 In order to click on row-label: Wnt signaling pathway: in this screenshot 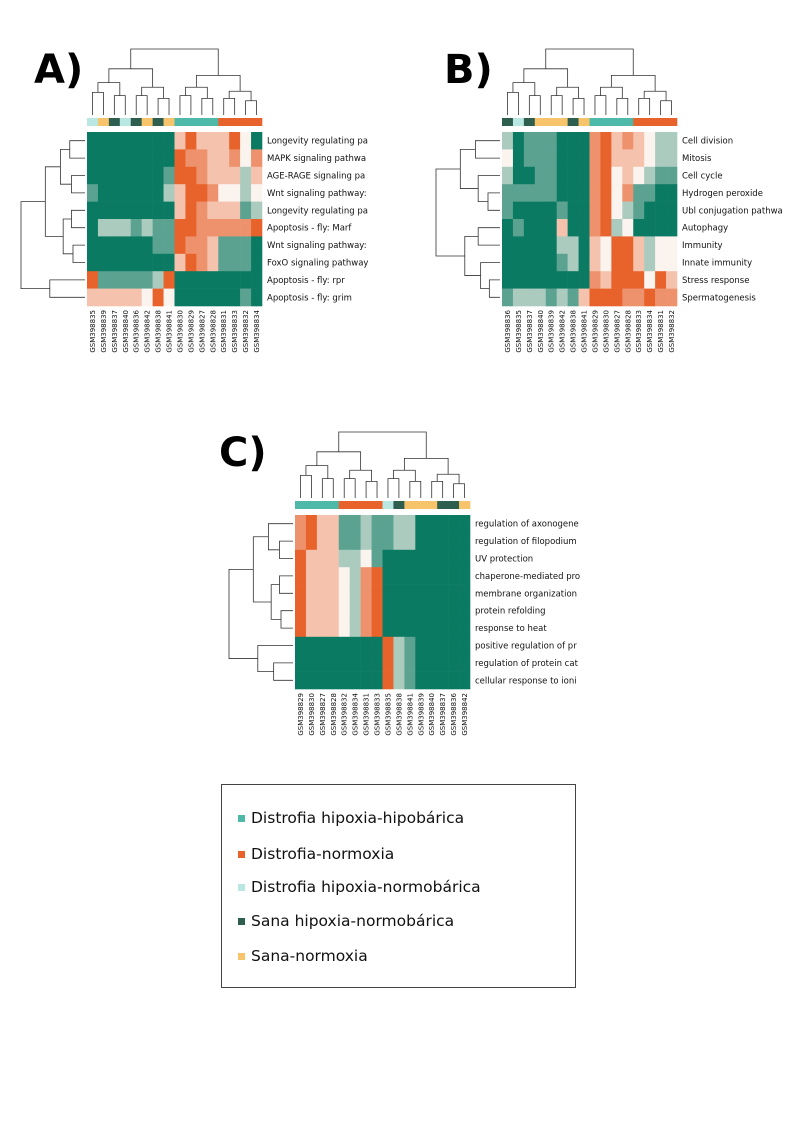, I will do `click(317, 246)`.